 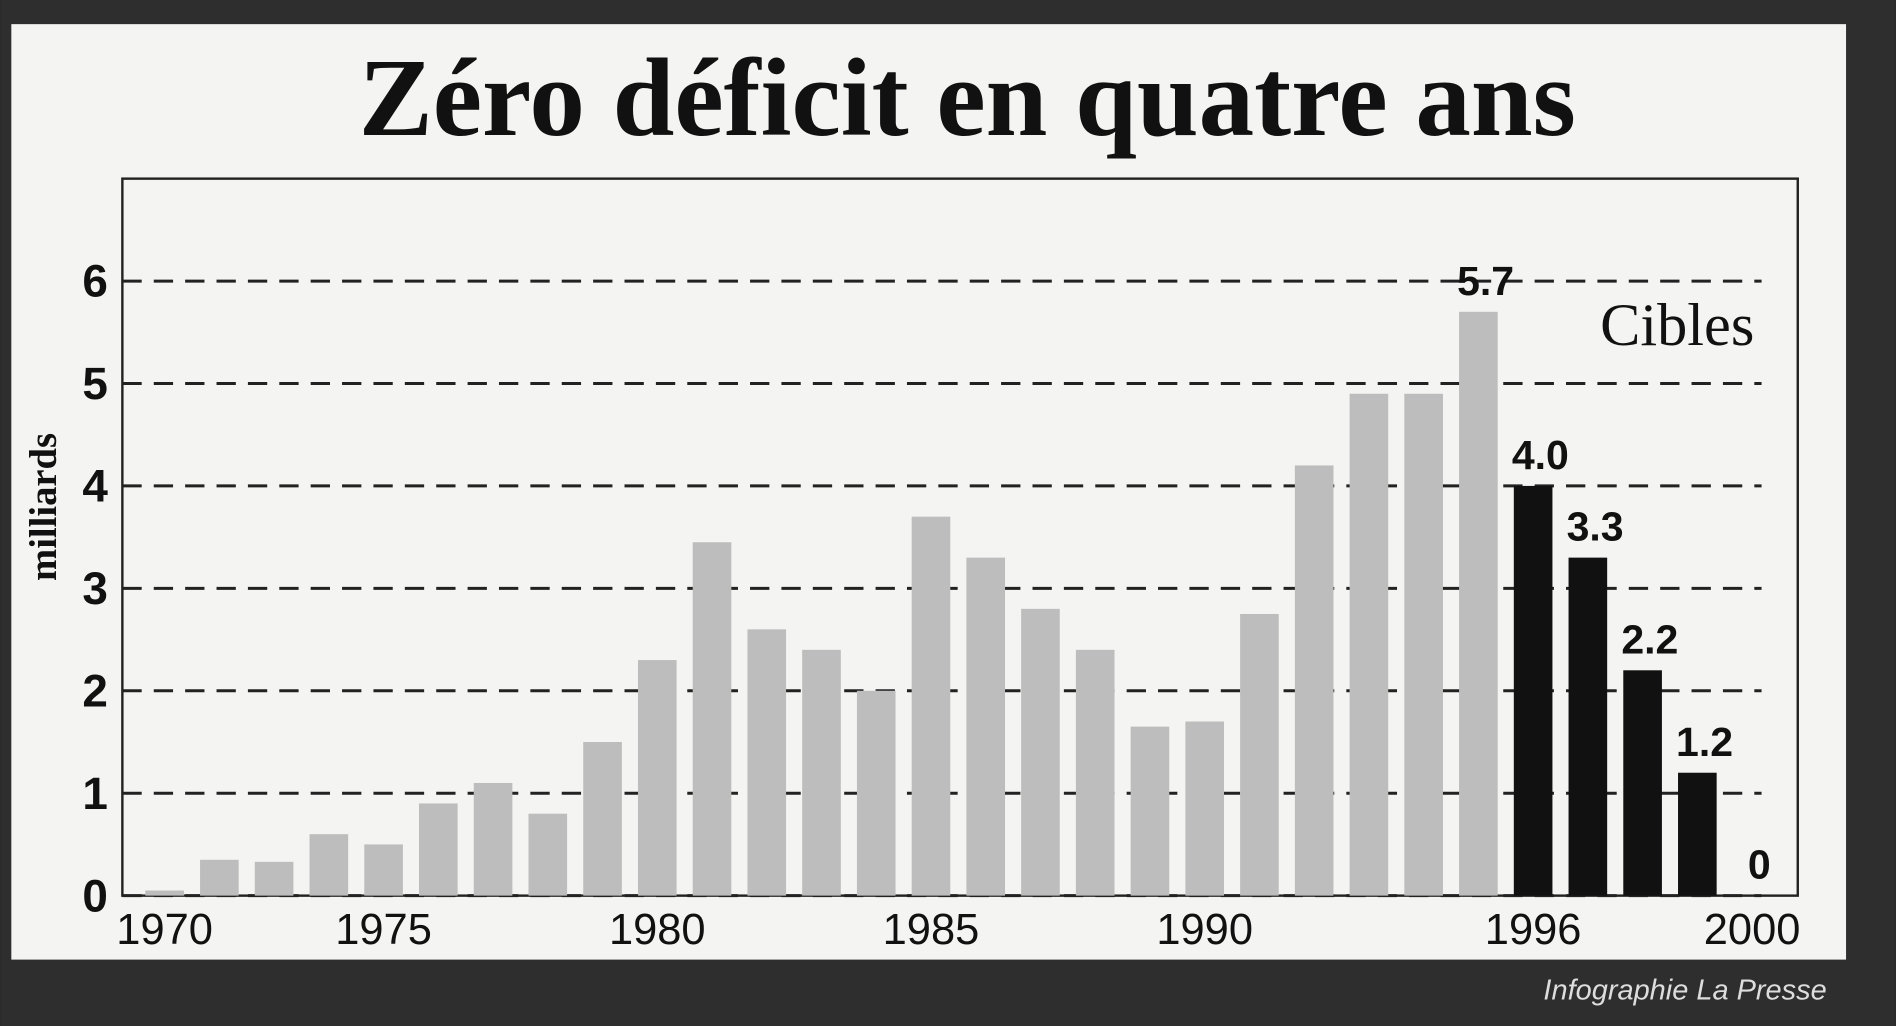 I want to click on x-tick-label: 1985, so click(x=931, y=930).